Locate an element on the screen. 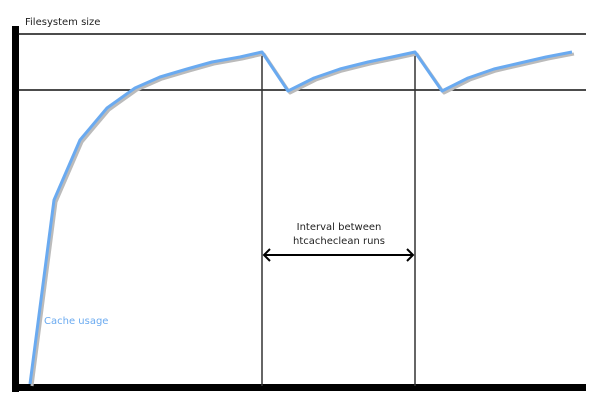 Image resolution: width=600 pixels, height=406 pixels. y-axis-label: Filesystem size is located at coordinates (63, 22).